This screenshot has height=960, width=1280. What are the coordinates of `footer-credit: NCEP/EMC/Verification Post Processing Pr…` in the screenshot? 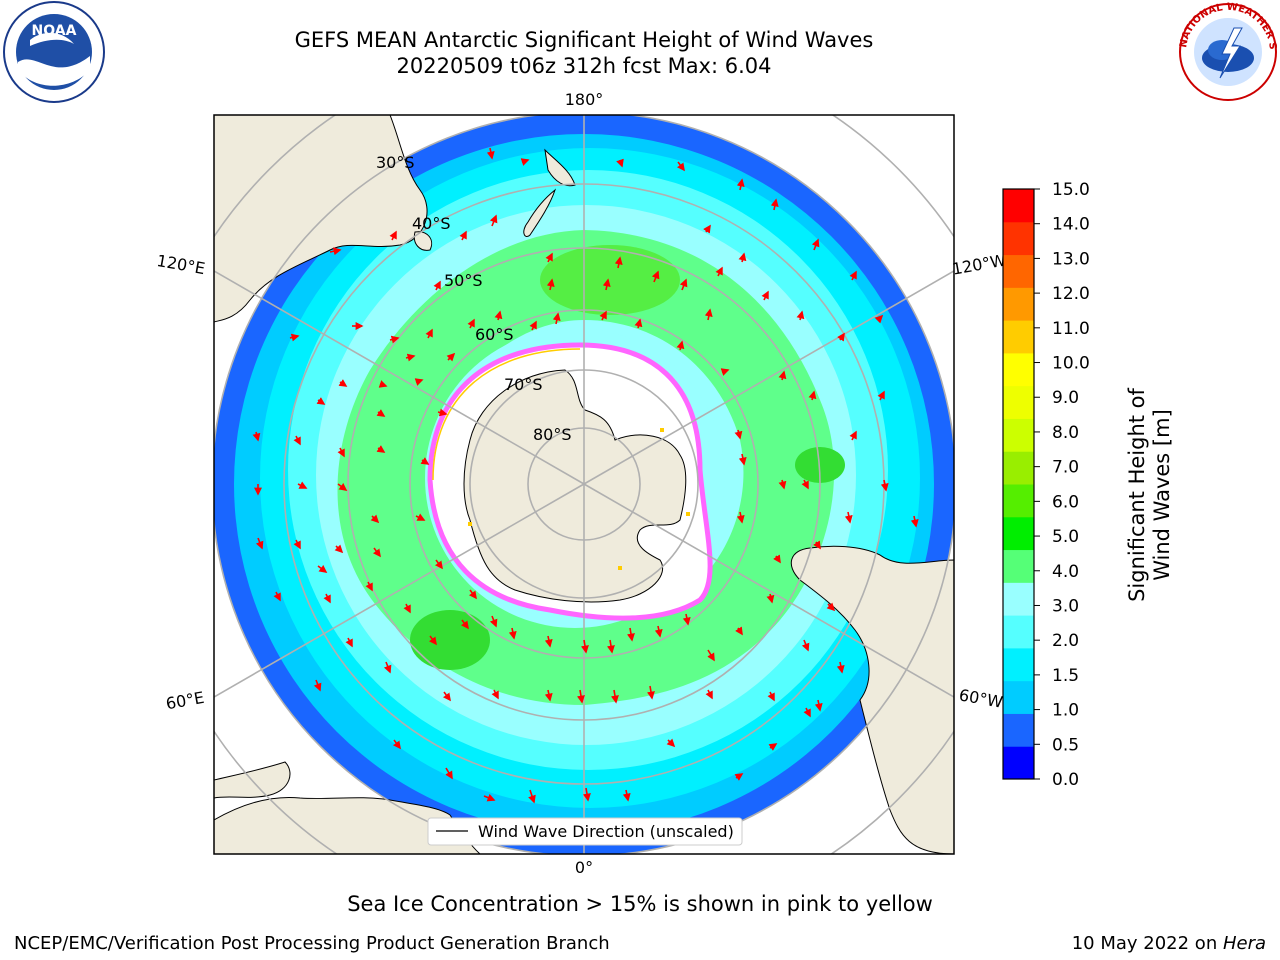 It's located at (312, 943).